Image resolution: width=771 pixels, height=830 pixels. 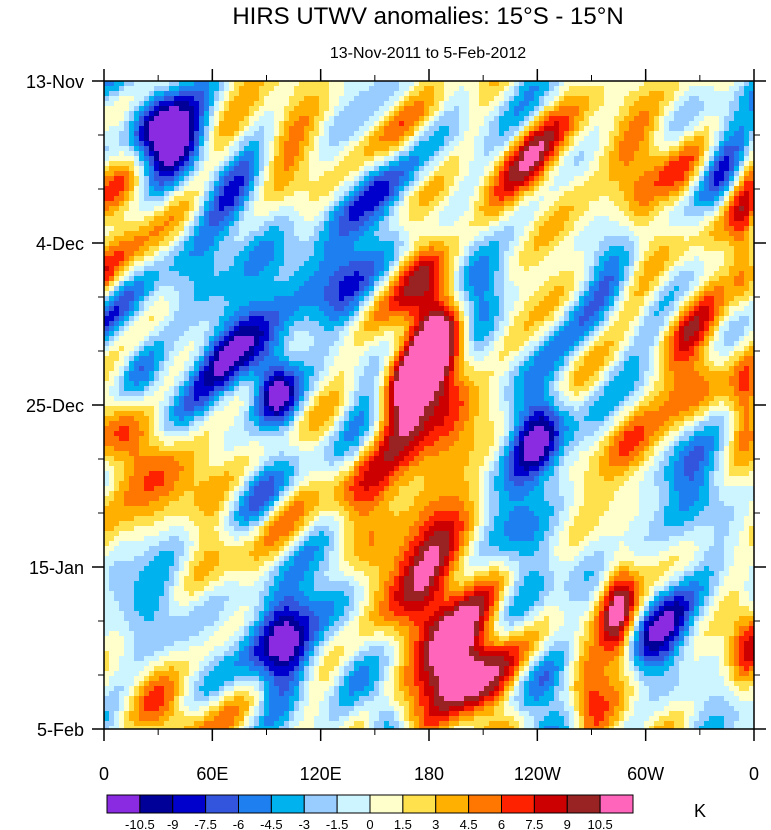 What do you see at coordinates (60, 730) in the screenshot?
I see `y-tick-label: 5-Feb` at bounding box center [60, 730].